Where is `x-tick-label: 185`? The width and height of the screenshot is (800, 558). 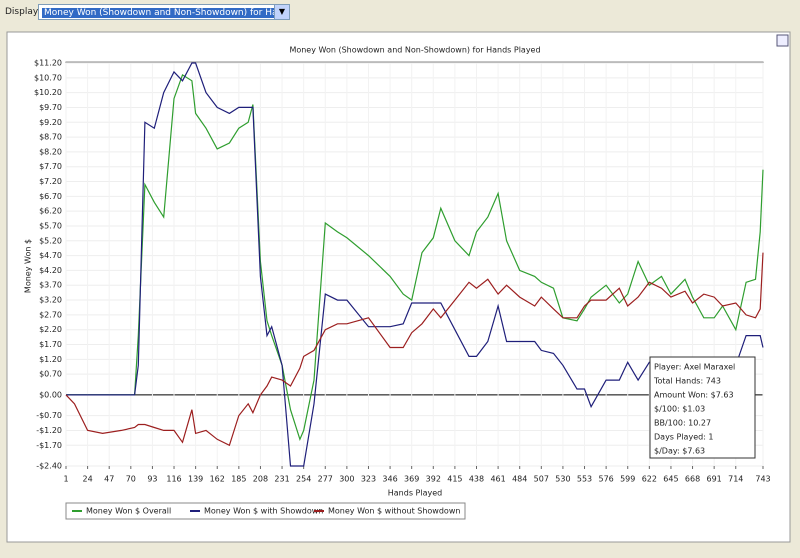 x-tick-label: 185 is located at coordinates (238, 479).